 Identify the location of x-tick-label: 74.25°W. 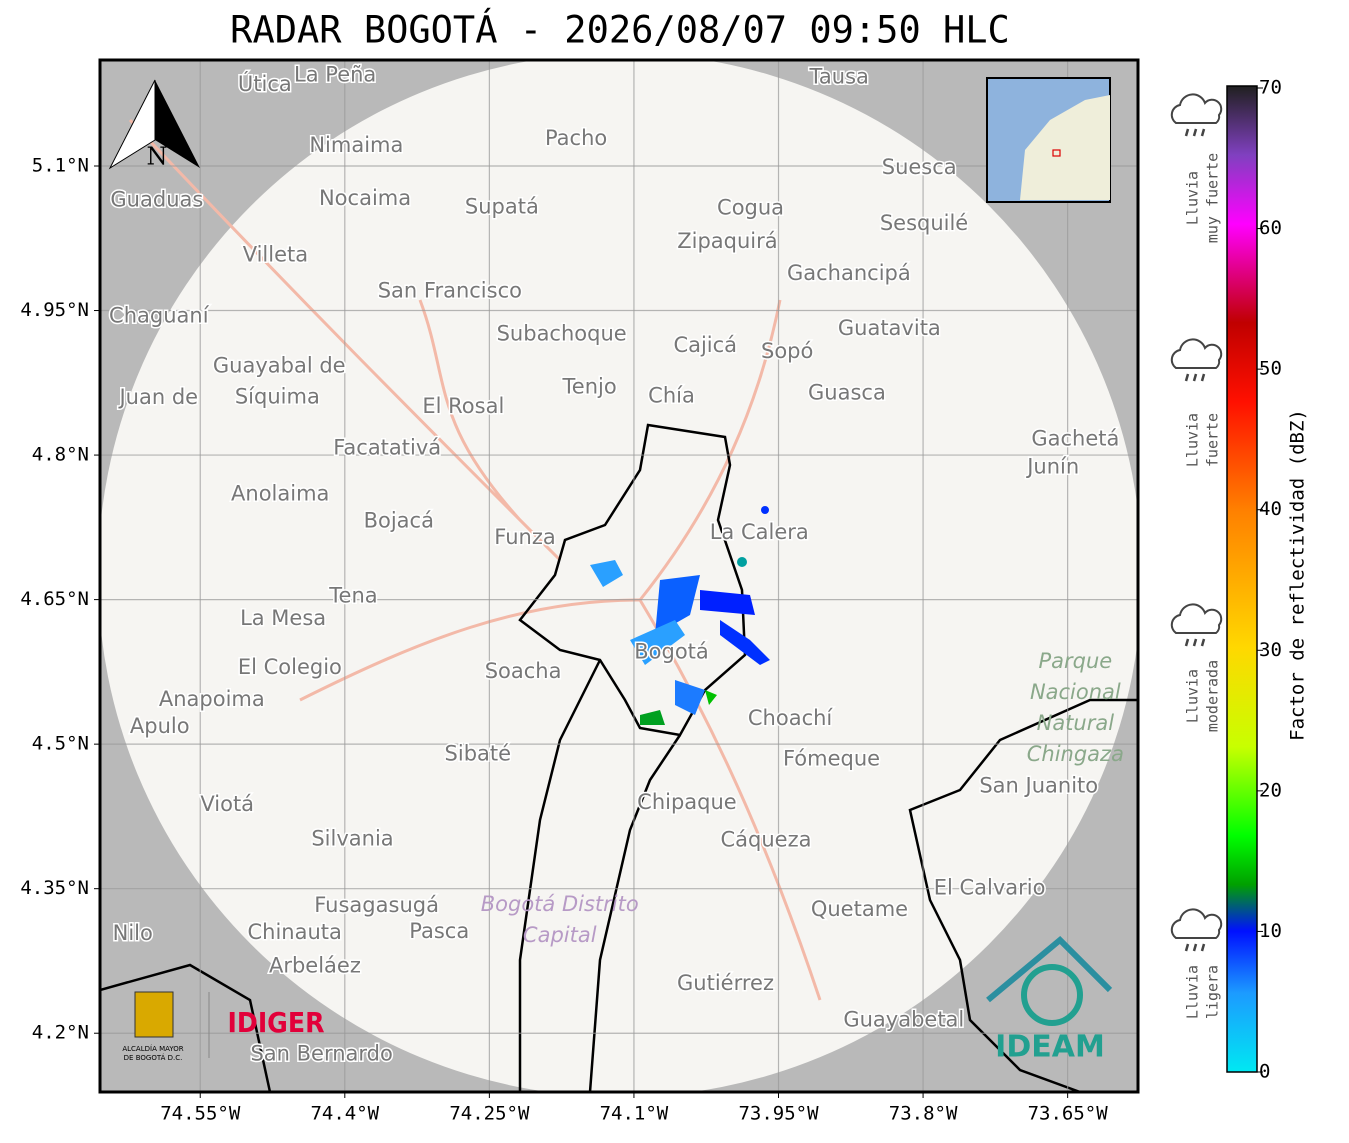
(489, 1114).